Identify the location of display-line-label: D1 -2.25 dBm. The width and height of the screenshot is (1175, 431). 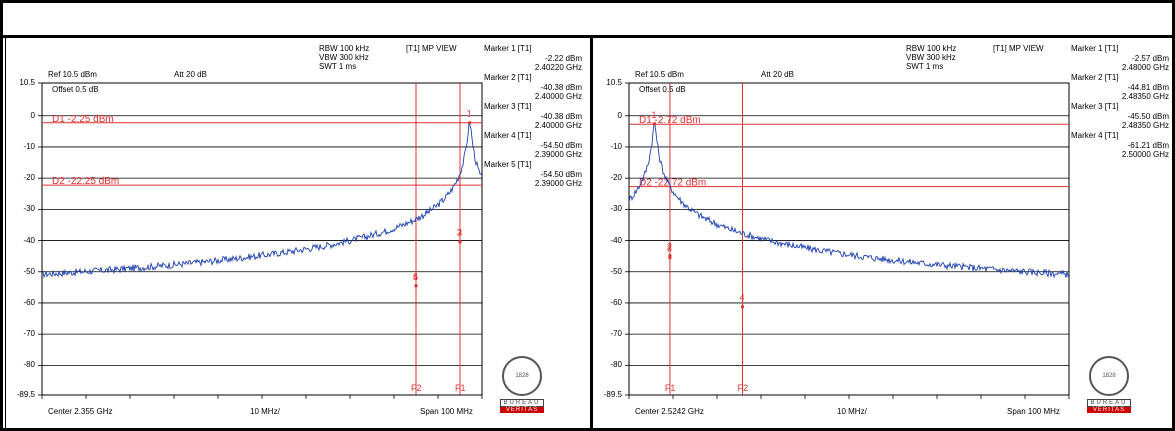
(83, 119).